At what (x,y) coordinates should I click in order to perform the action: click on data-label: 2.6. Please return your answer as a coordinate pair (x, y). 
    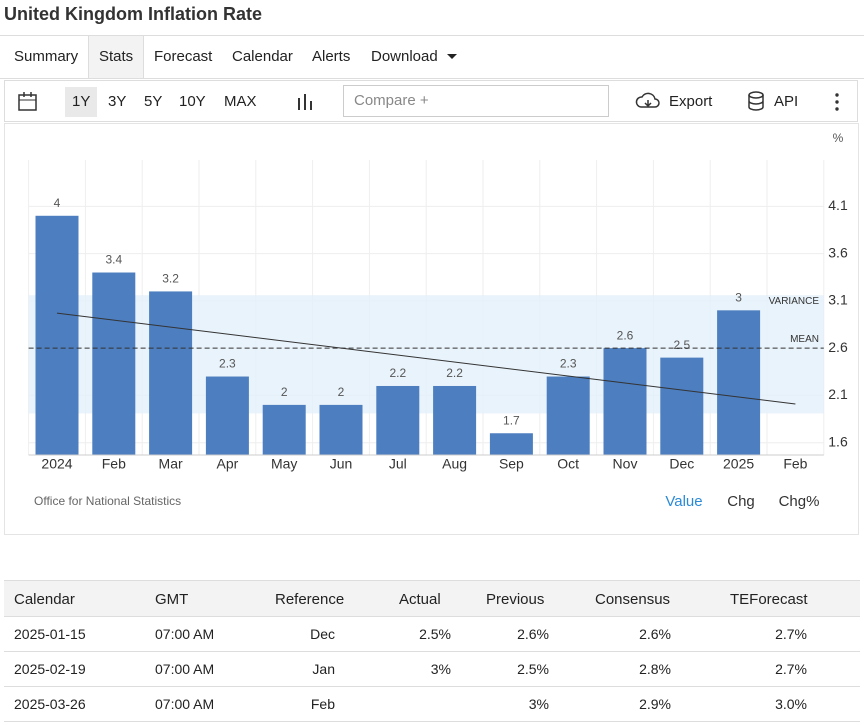
    Looking at the image, I should click on (625, 335).